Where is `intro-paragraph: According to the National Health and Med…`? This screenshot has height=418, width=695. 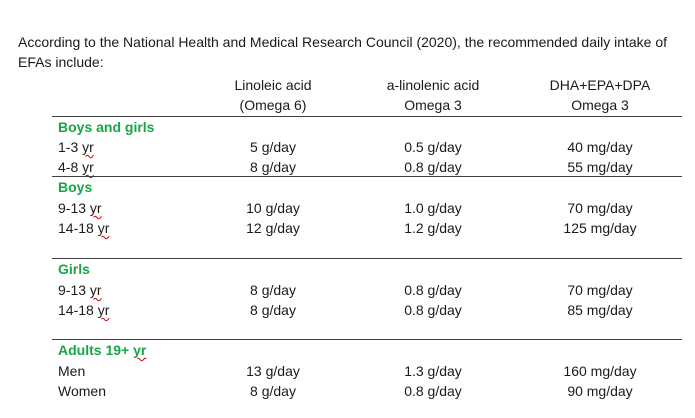 intro-paragraph: According to the National Health and Med… is located at coordinates (343, 52).